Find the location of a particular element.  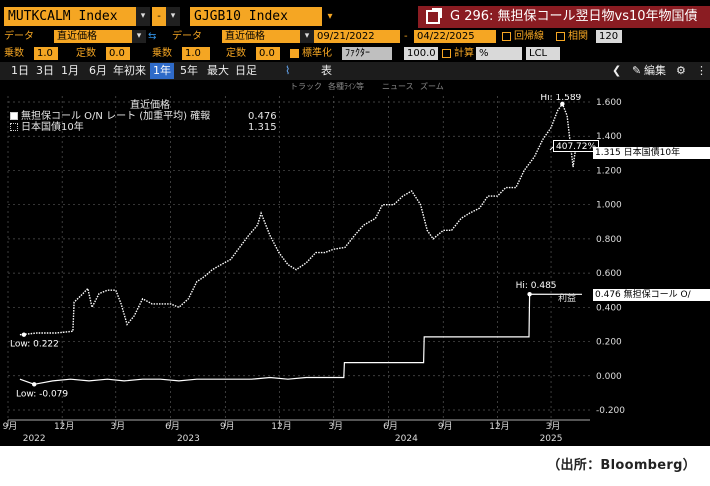

x-tick-label: 6月 is located at coordinates (390, 426).